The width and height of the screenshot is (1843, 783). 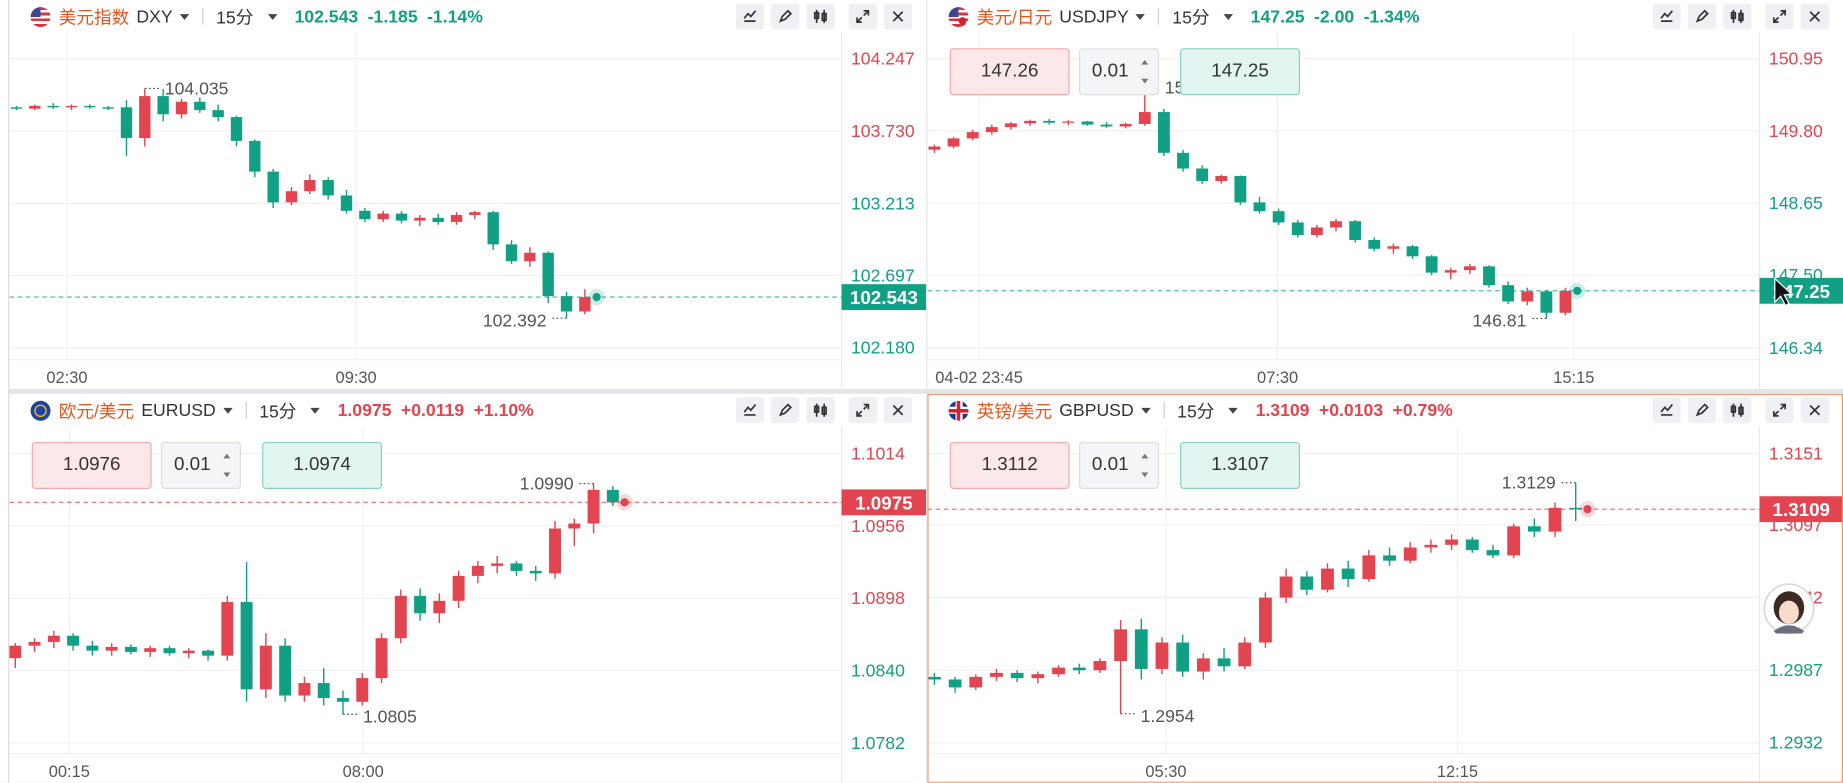 I want to click on sell-price-box: 1.3112, so click(x=1009, y=465).